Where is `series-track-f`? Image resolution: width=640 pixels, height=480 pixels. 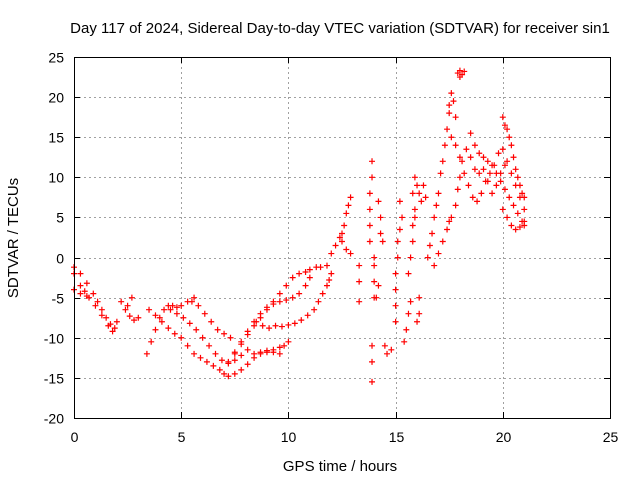 series-track-f is located at coordinates (219, 343).